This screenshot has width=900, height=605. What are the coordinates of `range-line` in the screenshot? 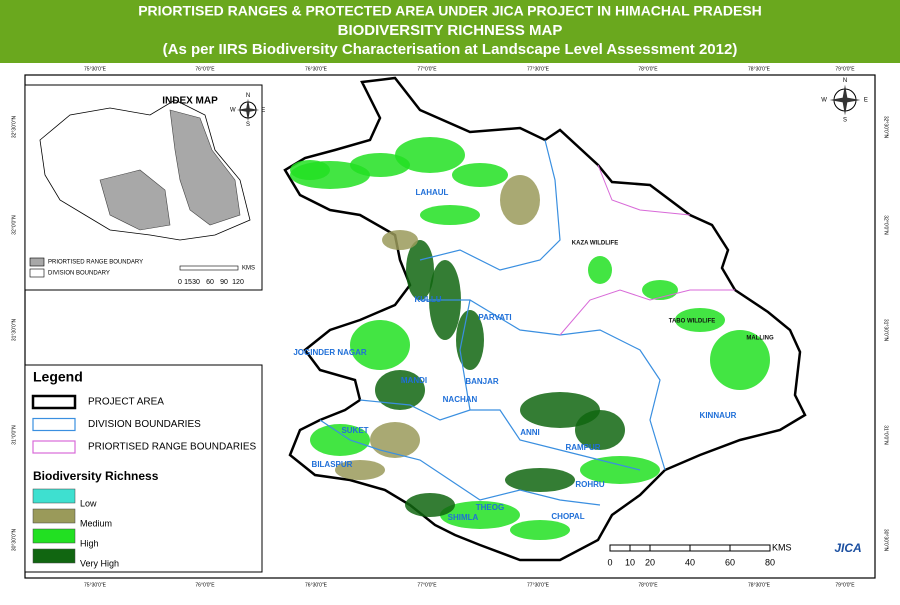 It's located at (647, 250).